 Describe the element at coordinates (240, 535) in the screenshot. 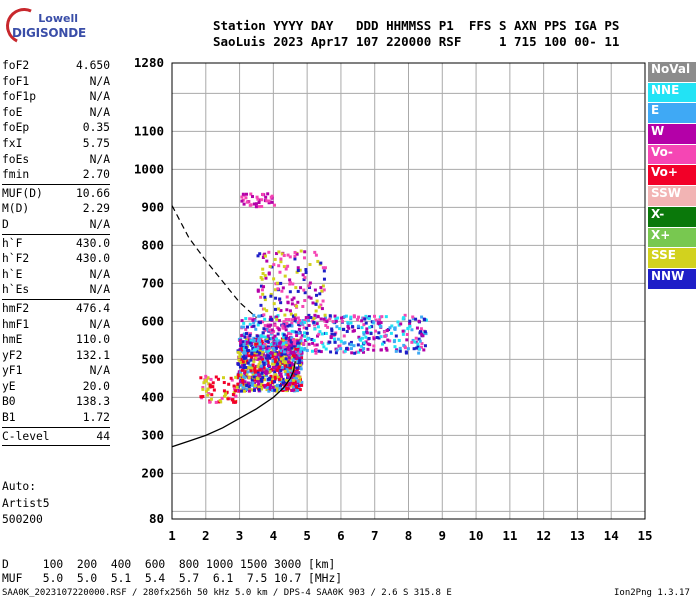

I see `x-tick-label: 3` at that location.